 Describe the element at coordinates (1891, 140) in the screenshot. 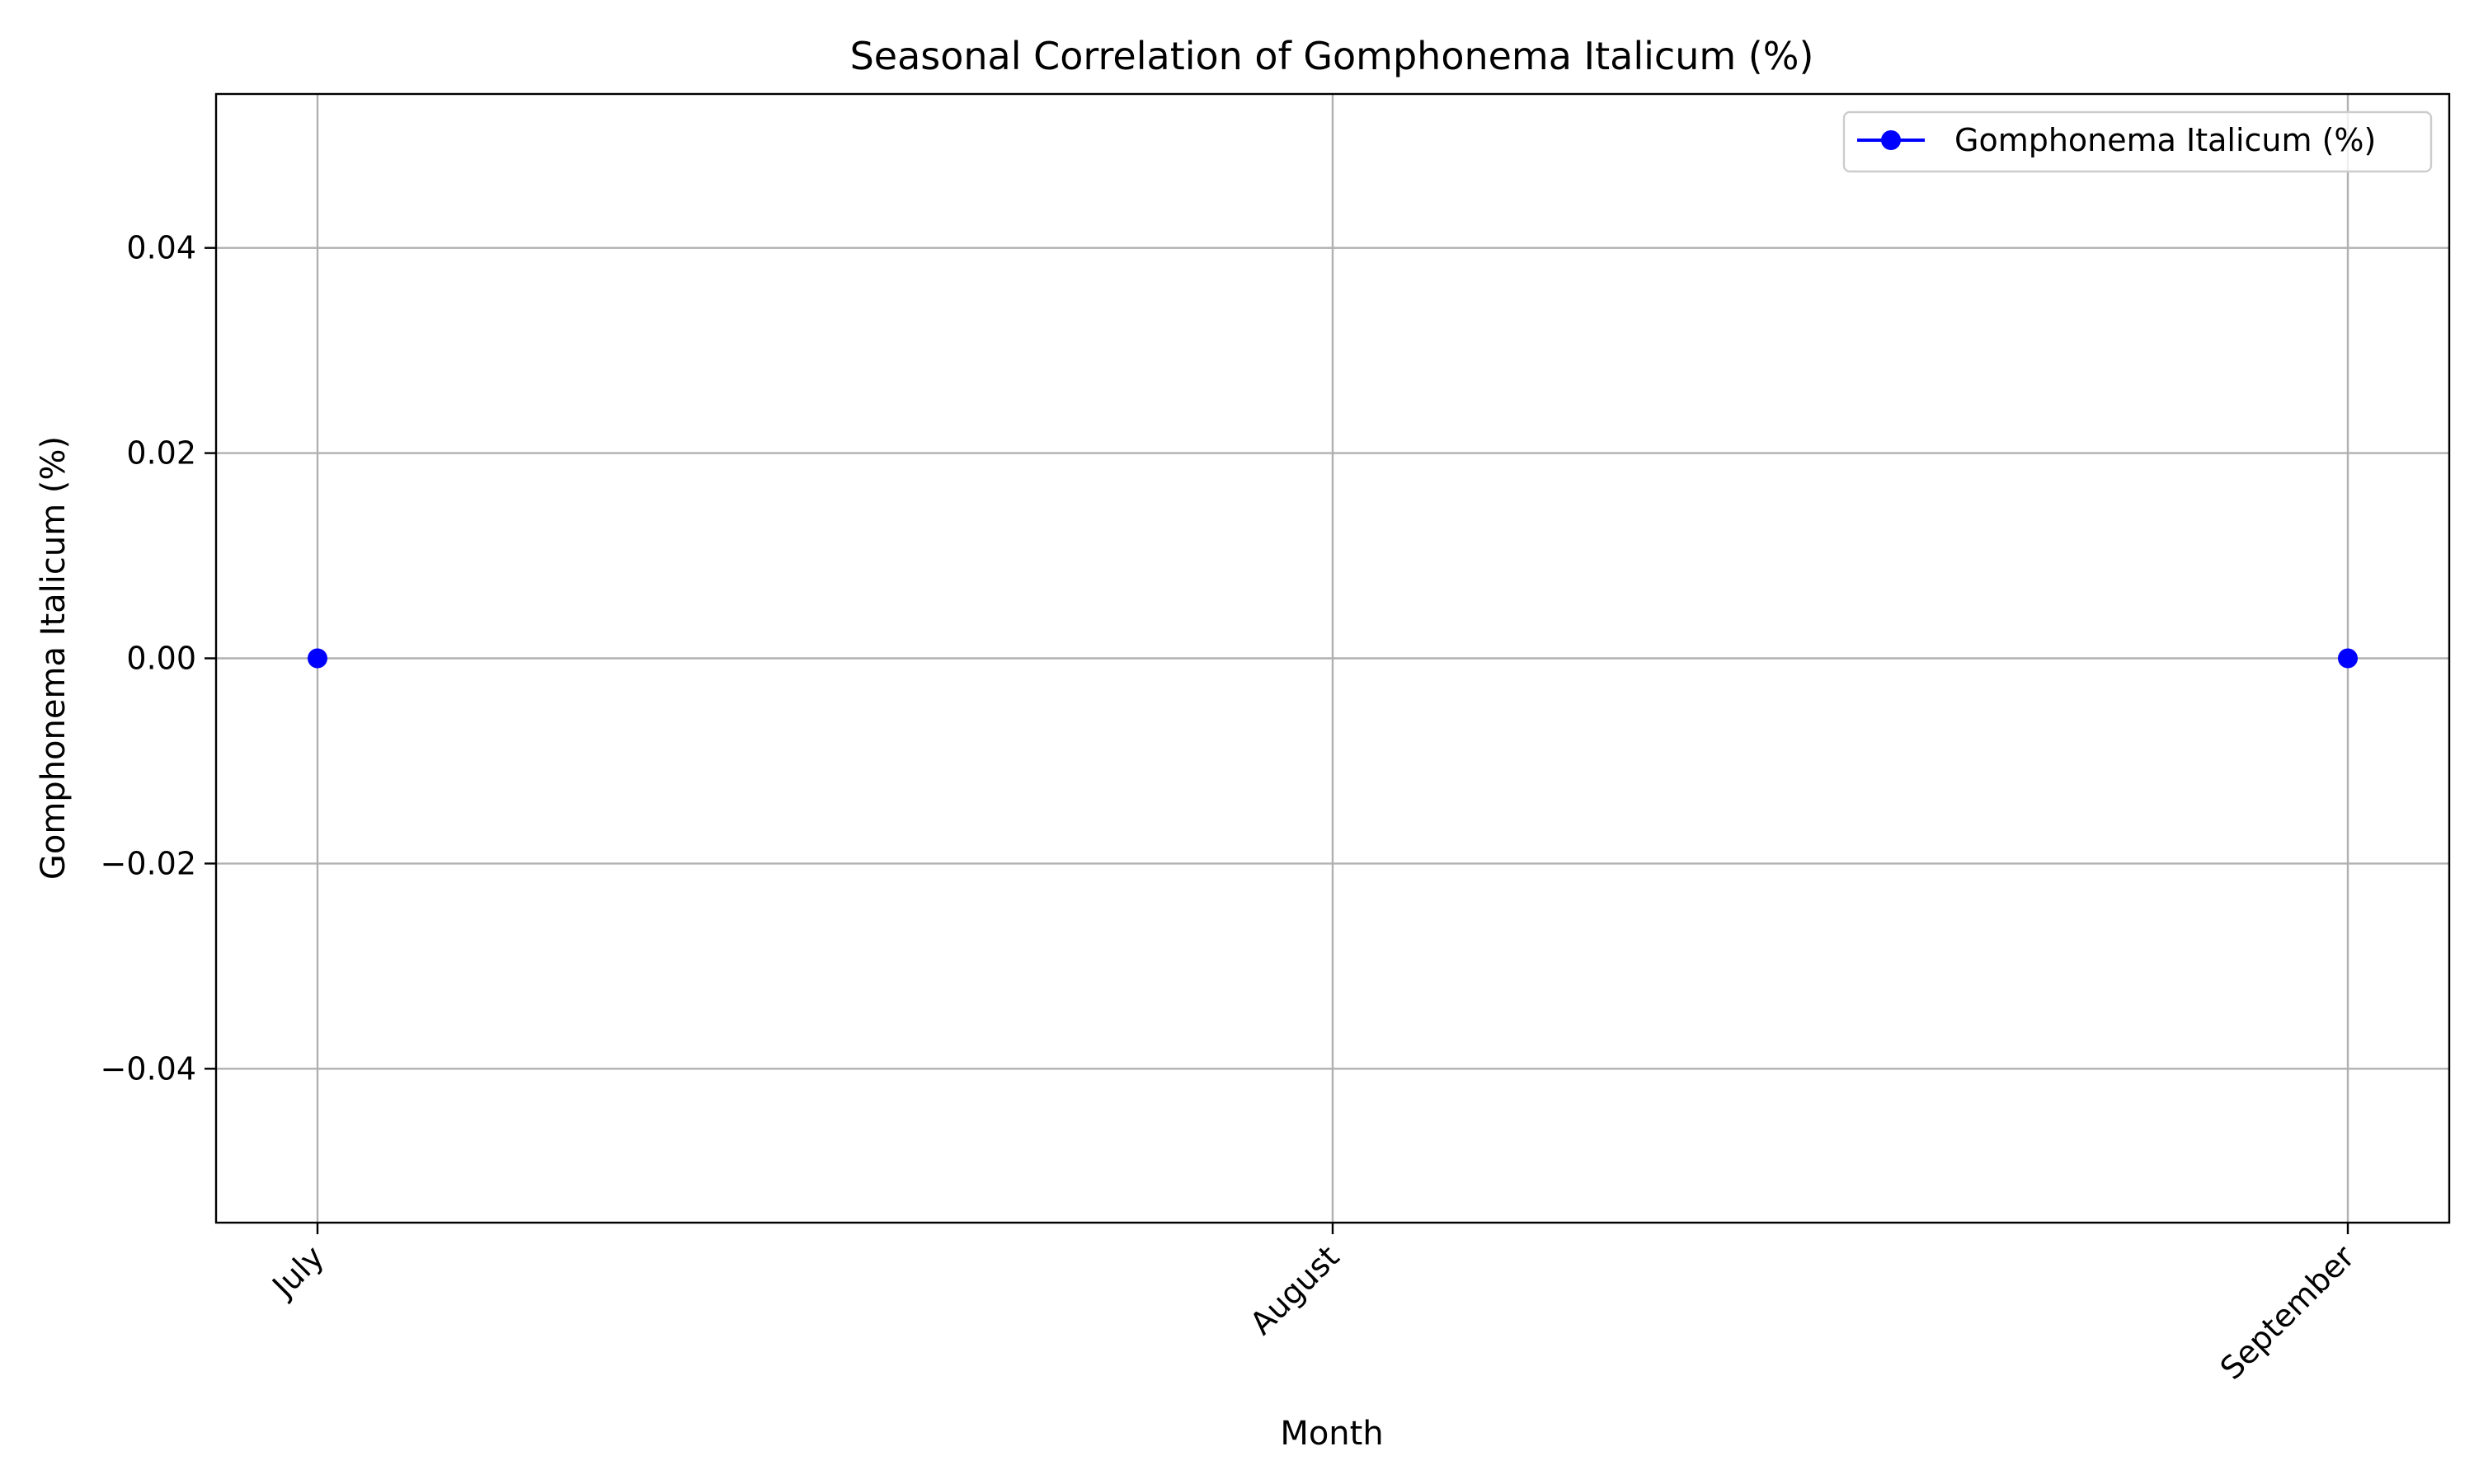

I see `legend-marker-swatch` at that location.